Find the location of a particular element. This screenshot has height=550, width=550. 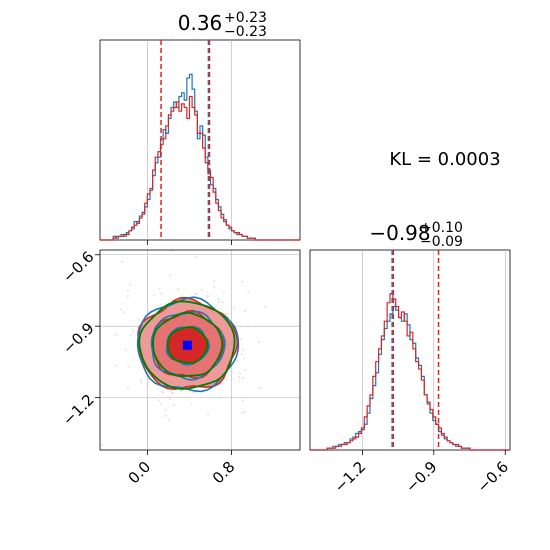

x-tick-label: −0.6 is located at coordinates (493, 477).